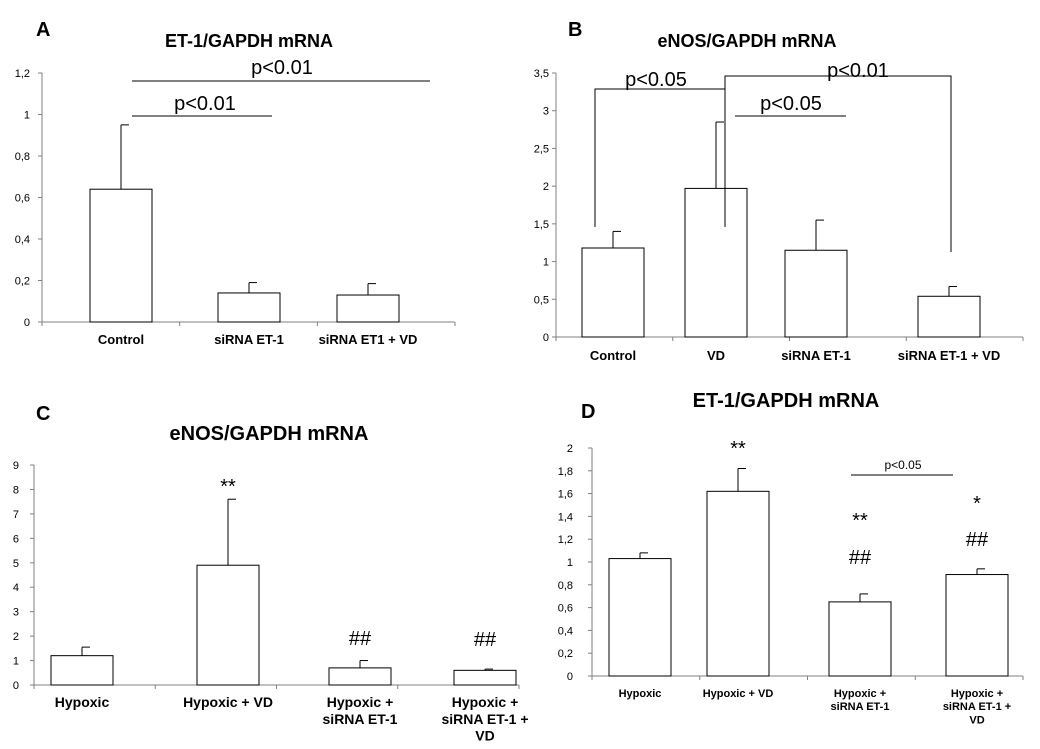 The image size is (1040, 749). What do you see at coordinates (541, 225) in the screenshot?
I see `y-tick-label: 1,5` at bounding box center [541, 225].